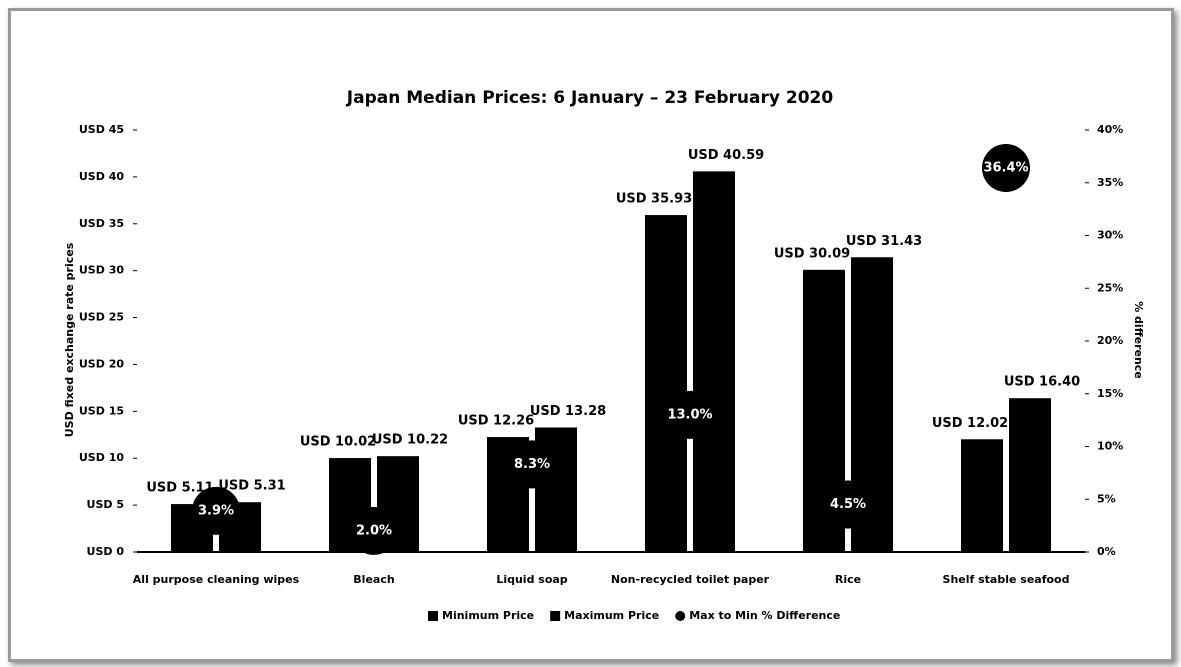 Image resolution: width=1181 pixels, height=667 pixels. Describe the element at coordinates (496, 421) in the screenshot. I see `data-label: USD 12.26` at that location.